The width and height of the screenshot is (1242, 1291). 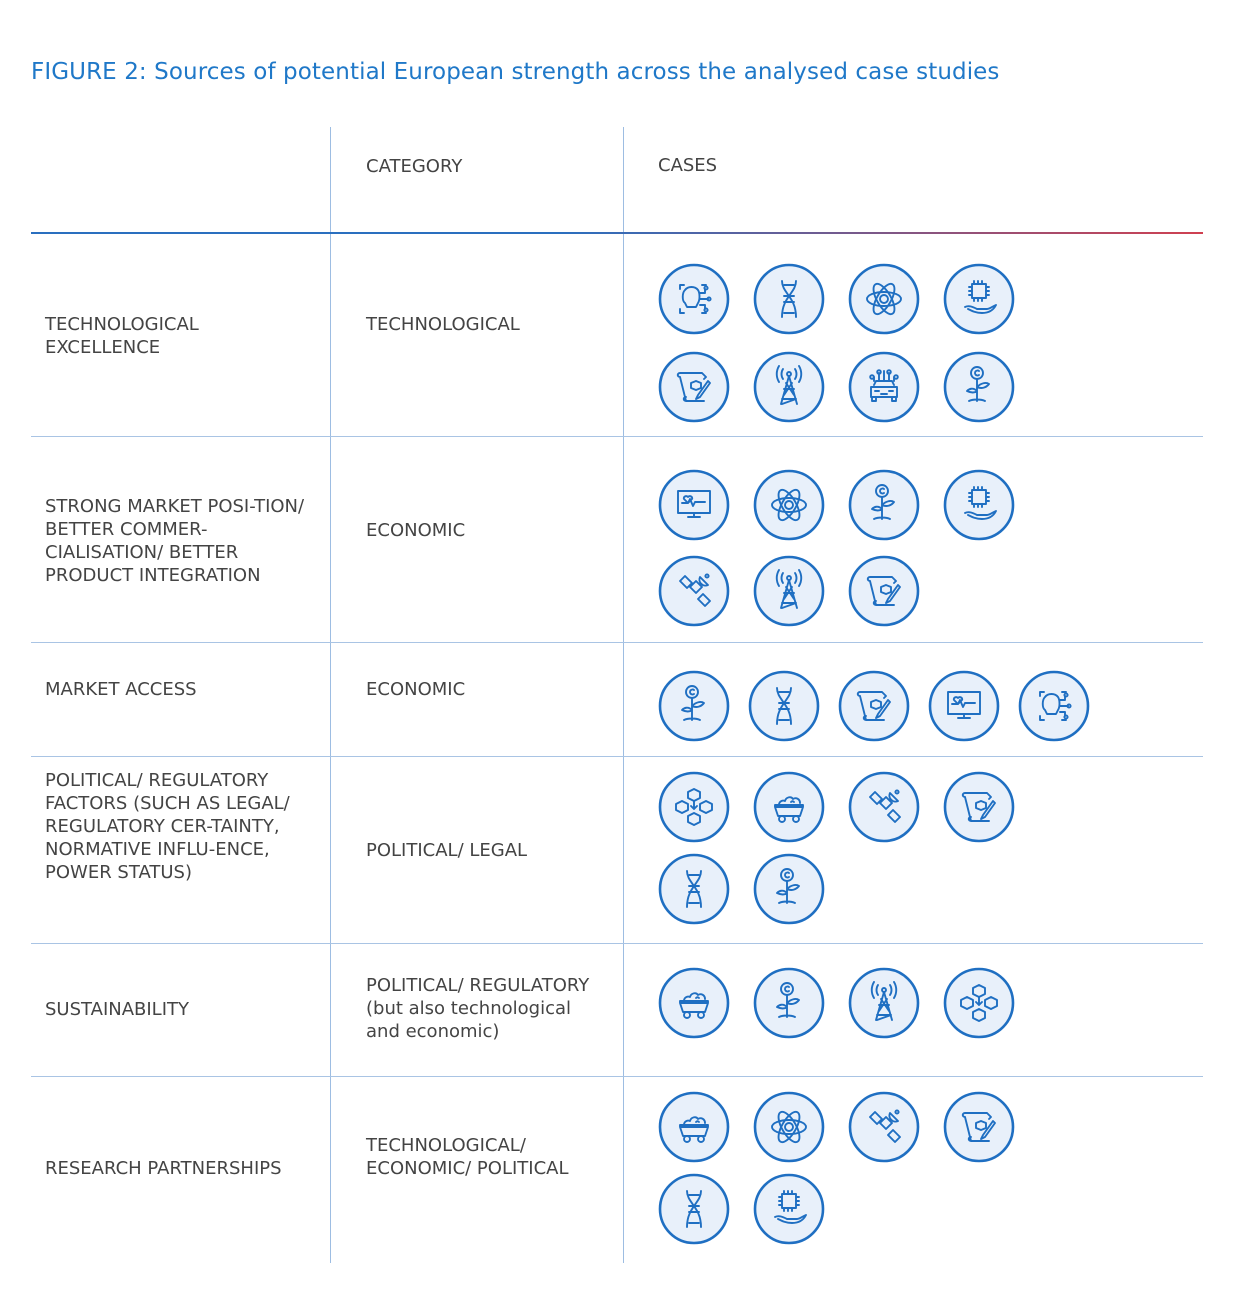 I want to click on header-rule, so click(x=617, y=233).